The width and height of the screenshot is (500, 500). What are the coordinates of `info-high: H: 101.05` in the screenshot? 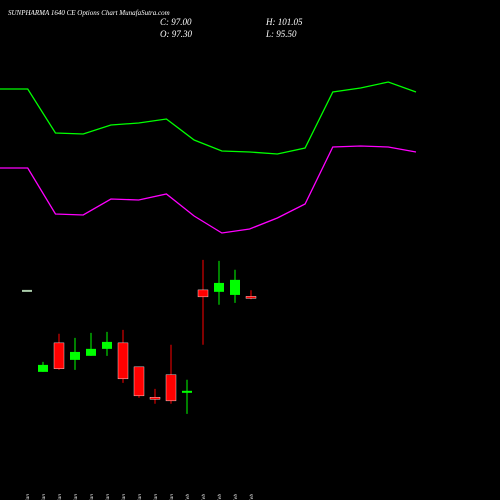 It's located at (284, 22).